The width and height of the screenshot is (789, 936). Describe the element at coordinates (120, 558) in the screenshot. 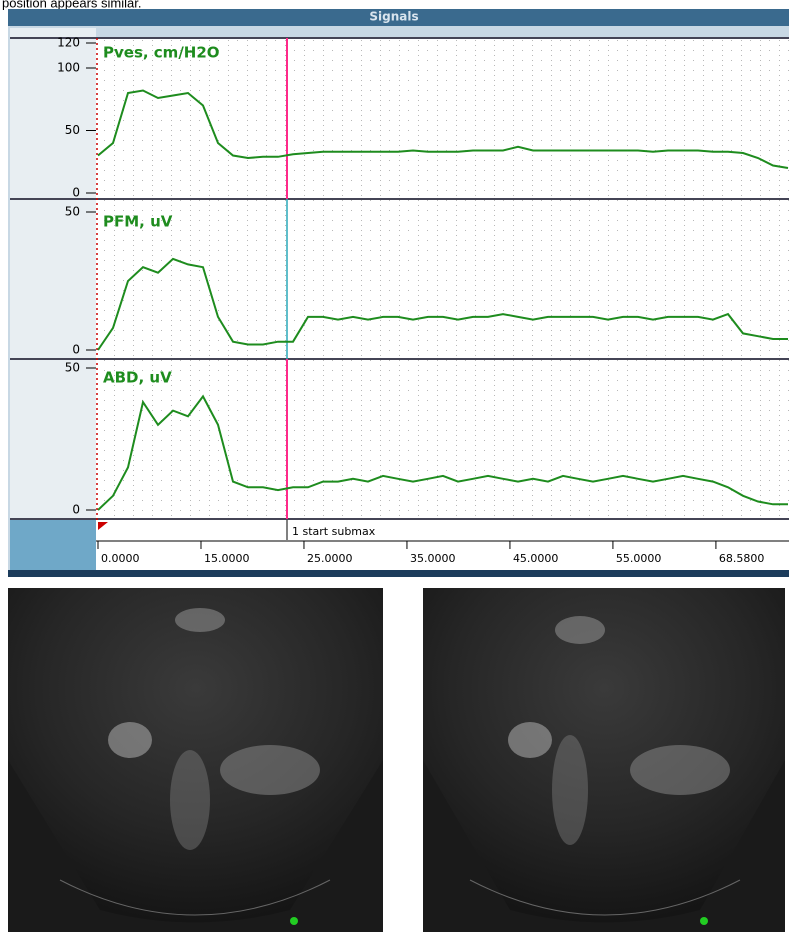

I see `time-label: 0.0000` at that location.